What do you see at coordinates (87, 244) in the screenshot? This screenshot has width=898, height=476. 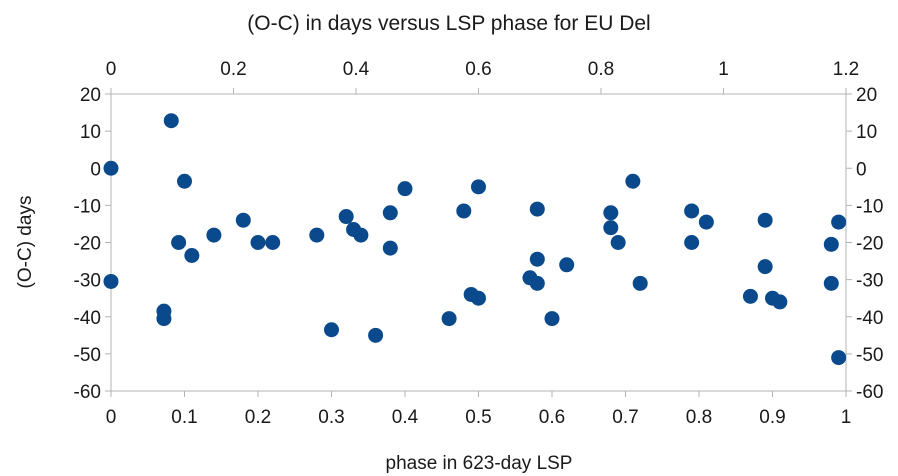 I see `y-tick-label: -20` at bounding box center [87, 244].